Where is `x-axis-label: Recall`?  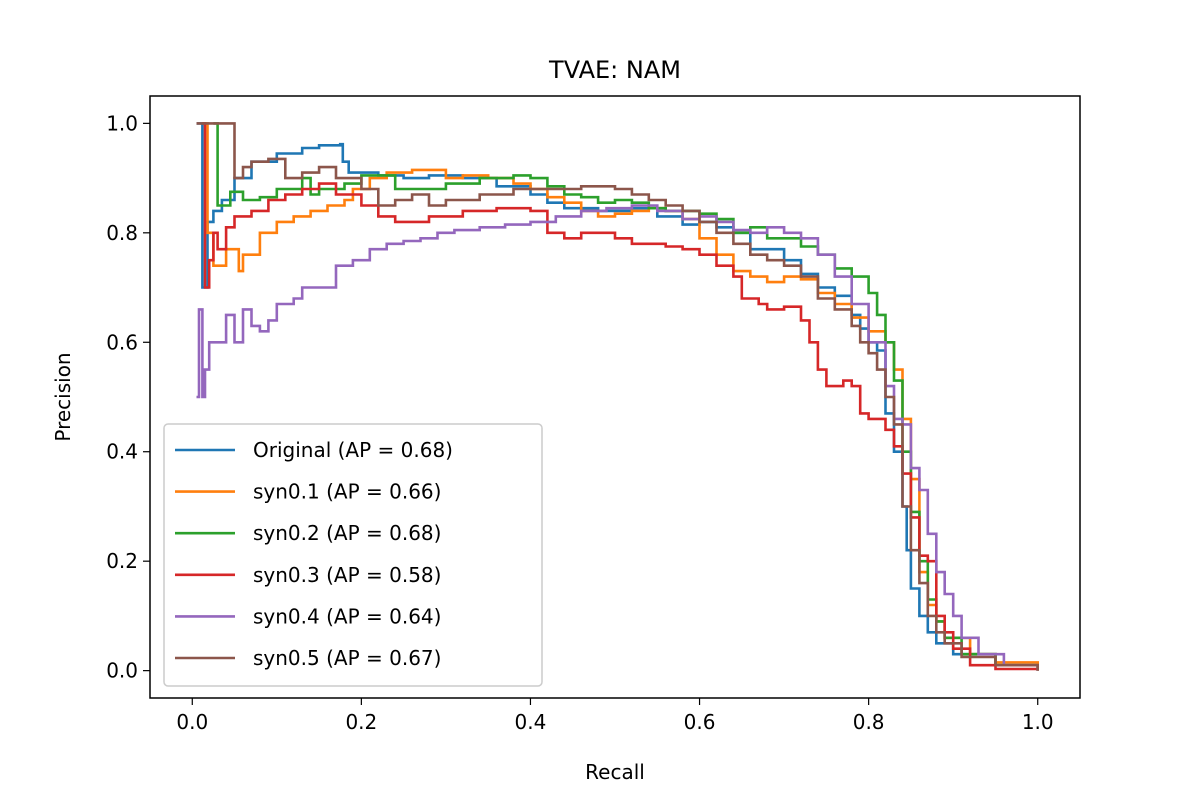
x-axis-label: Recall is located at coordinates (615, 772).